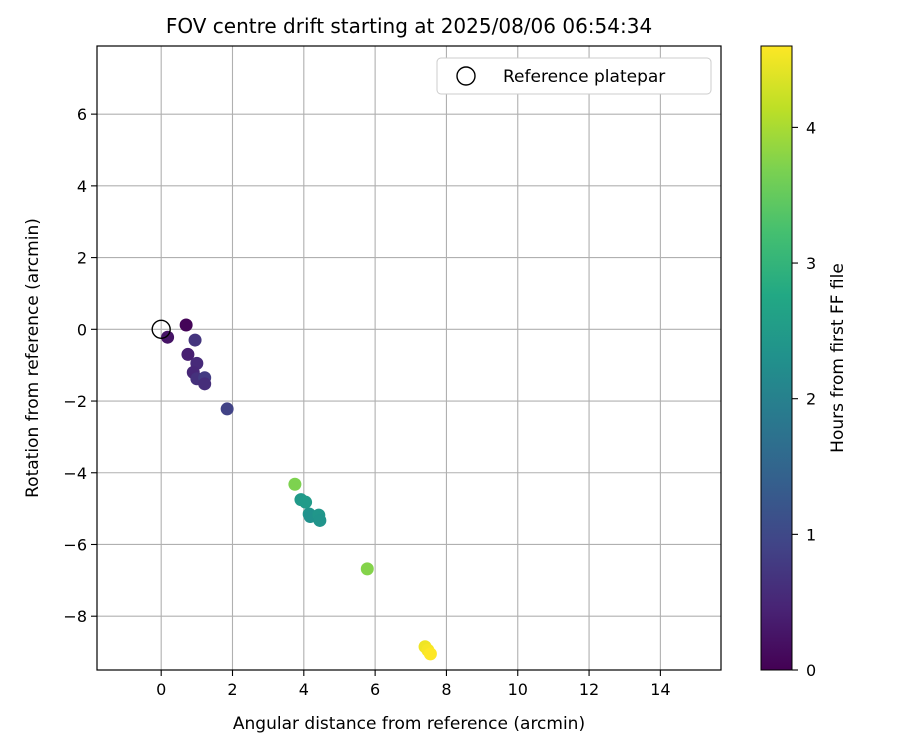  What do you see at coordinates (75, 401) in the screenshot?
I see `y-tick-label: −2` at bounding box center [75, 401].